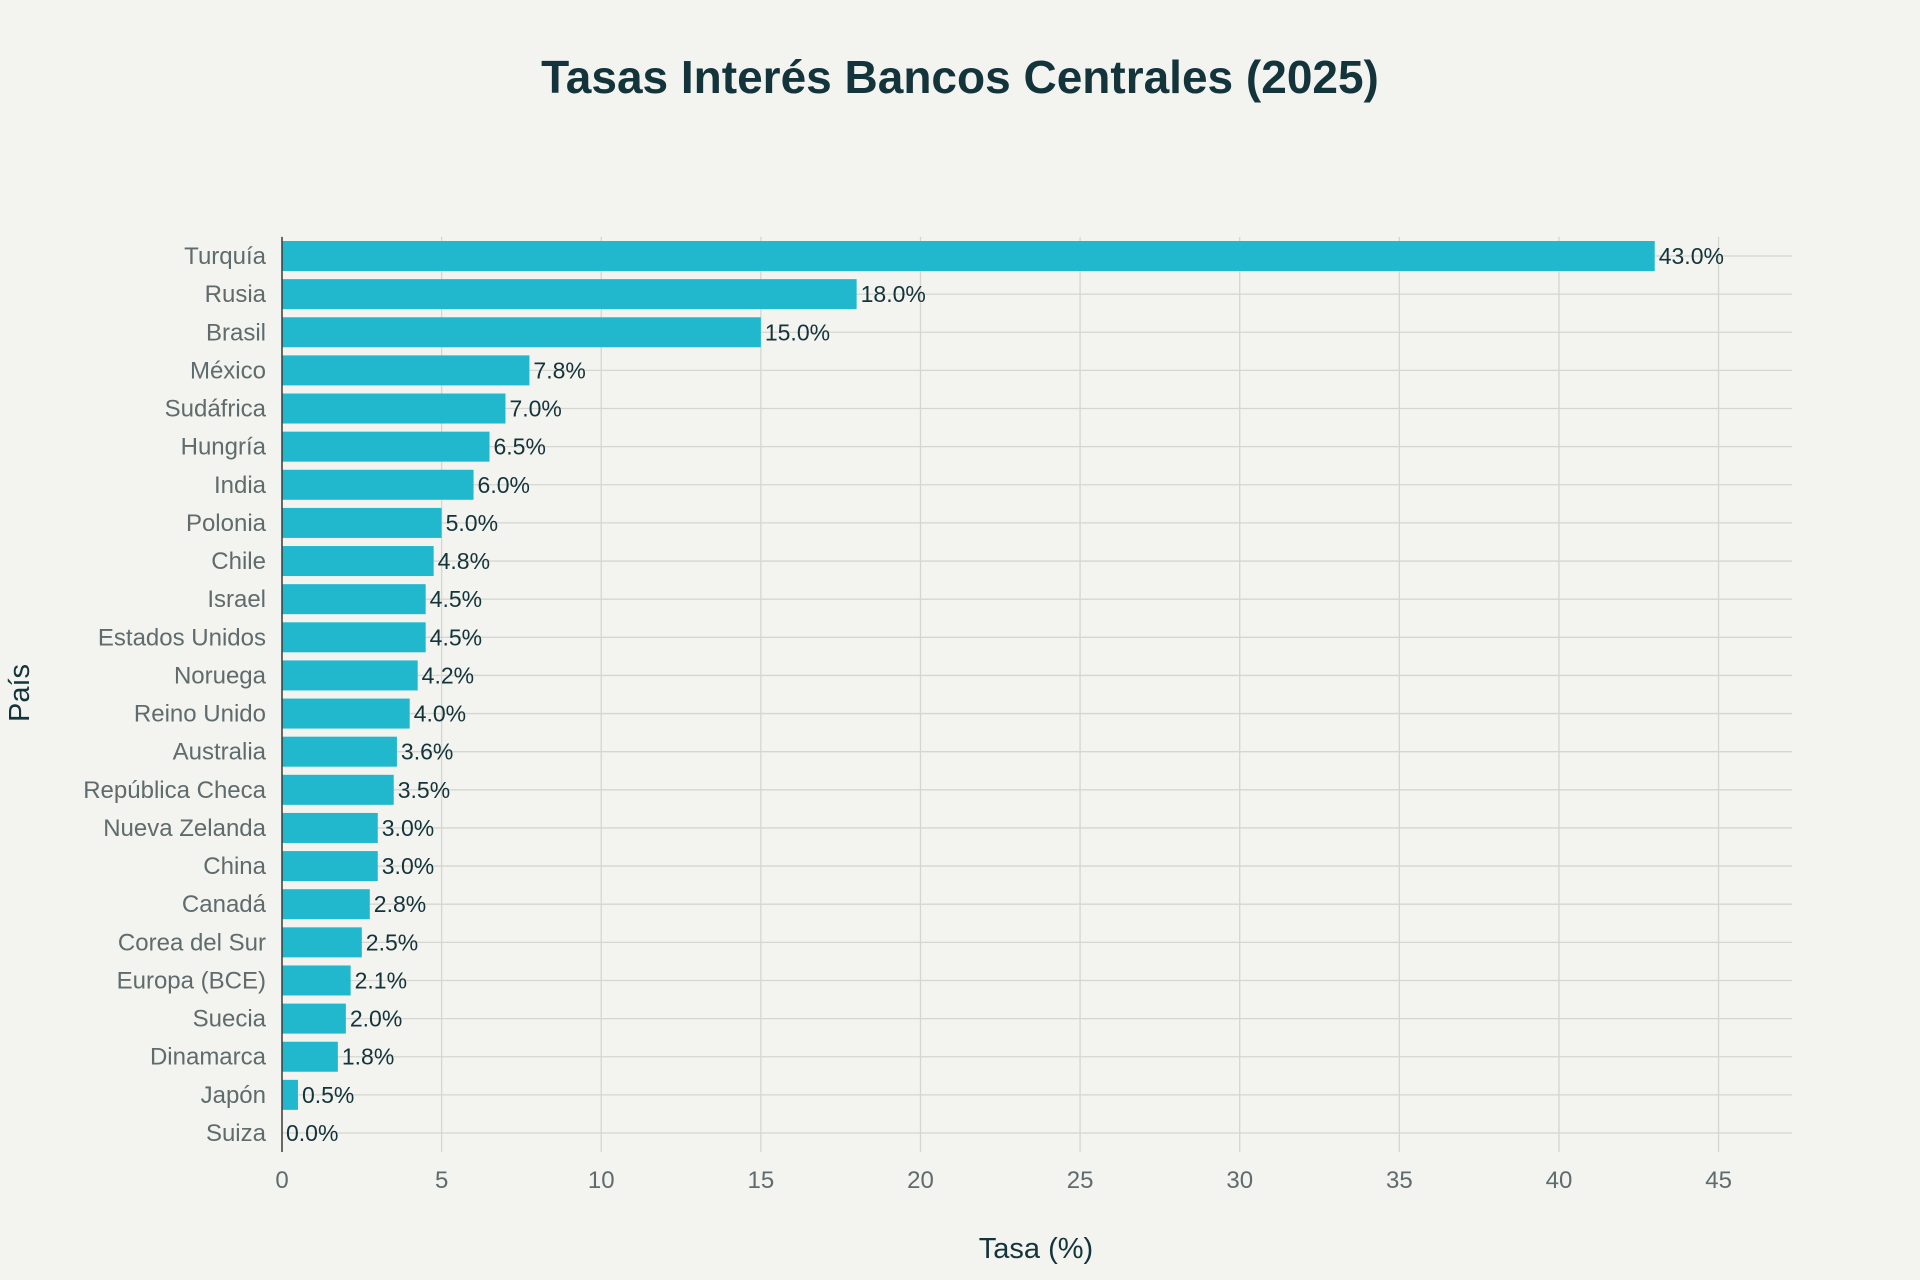 Image resolution: width=1920 pixels, height=1280 pixels. What do you see at coordinates (238, 561) in the screenshot?
I see `y-tick-label: Chile` at bounding box center [238, 561].